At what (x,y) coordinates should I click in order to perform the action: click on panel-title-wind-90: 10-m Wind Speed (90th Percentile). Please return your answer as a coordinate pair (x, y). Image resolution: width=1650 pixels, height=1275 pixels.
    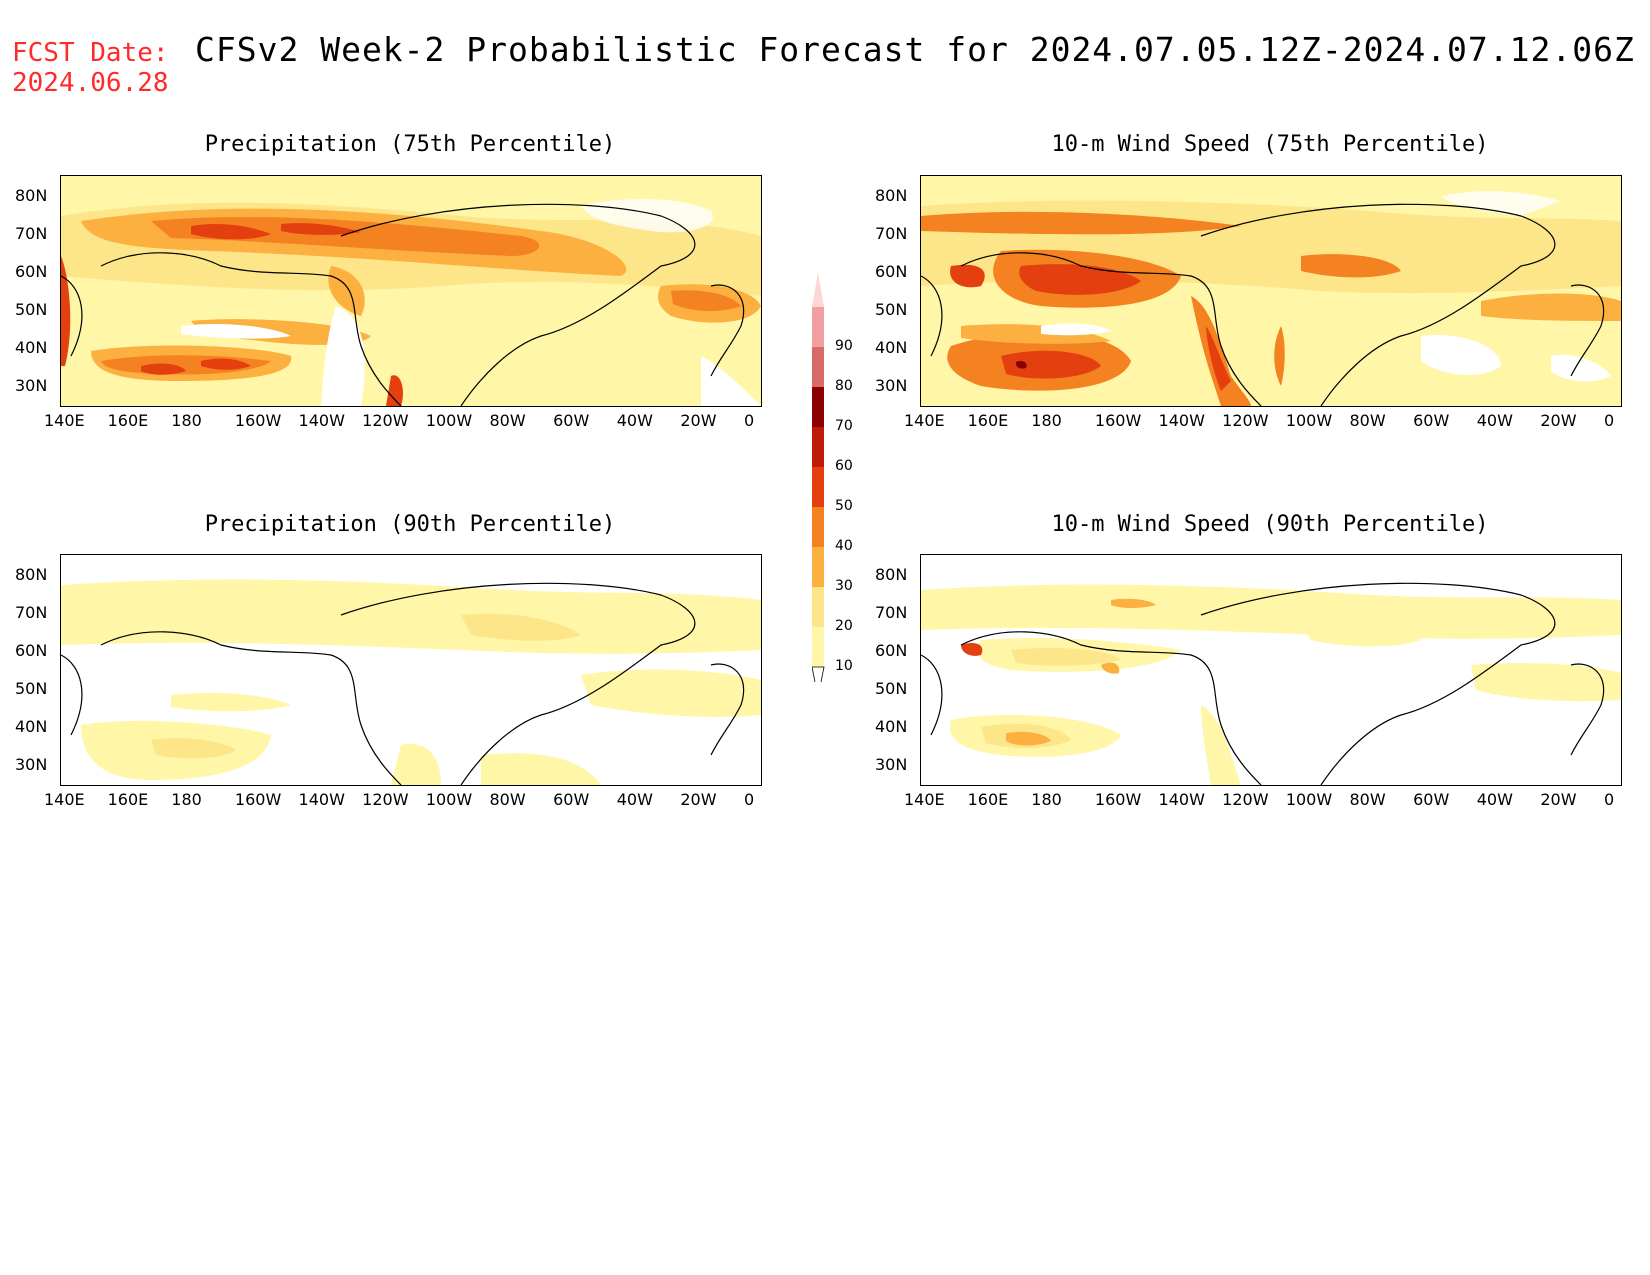
    Looking at the image, I should click on (1270, 524).